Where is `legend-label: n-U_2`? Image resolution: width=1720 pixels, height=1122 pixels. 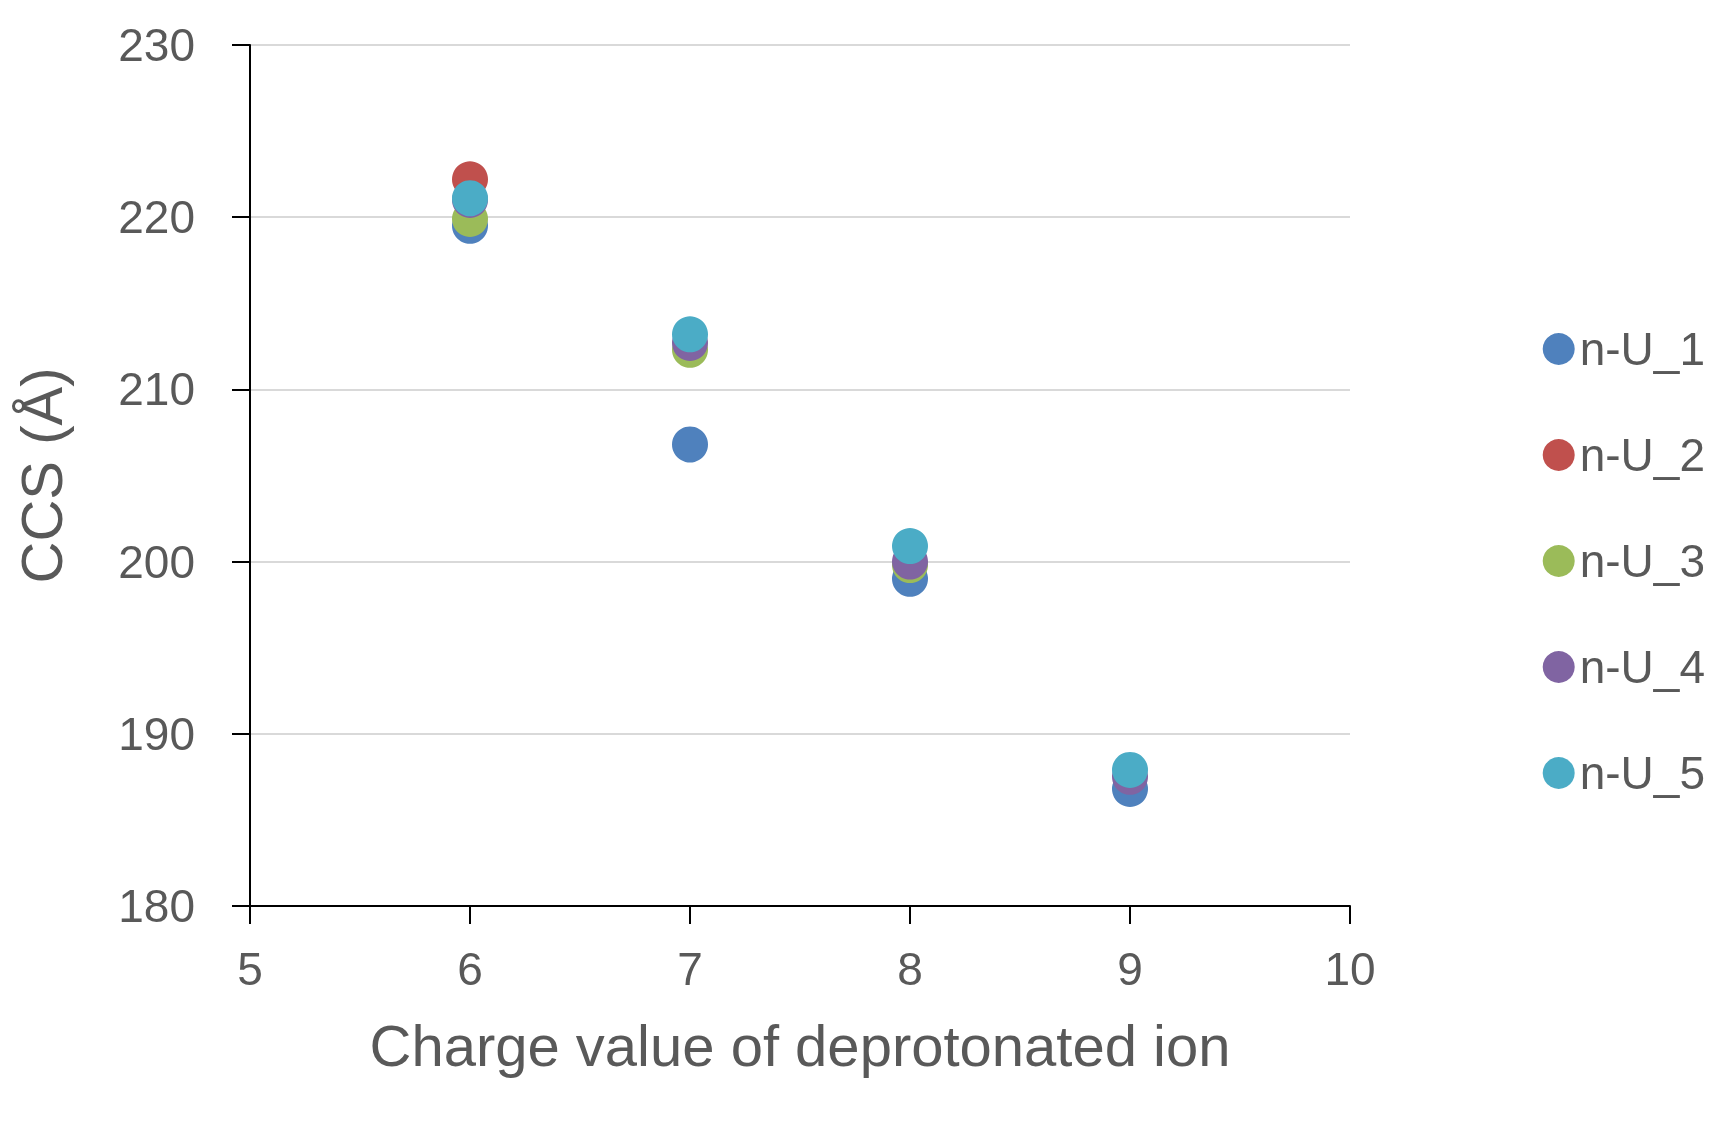
legend-label: n-U_2 is located at coordinates (1642, 455).